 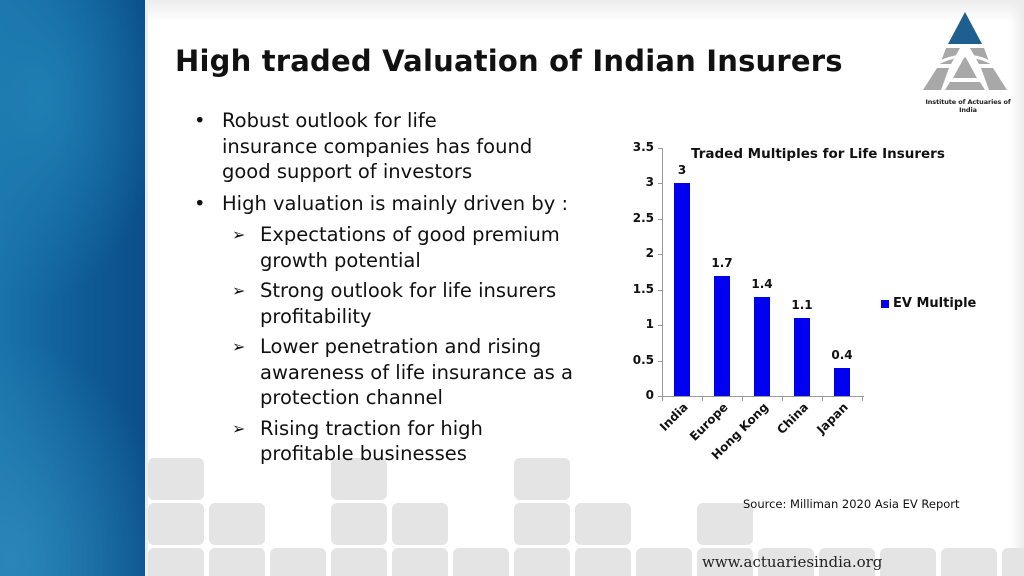 I want to click on legend-swatch-icon, so click(x=885, y=303).